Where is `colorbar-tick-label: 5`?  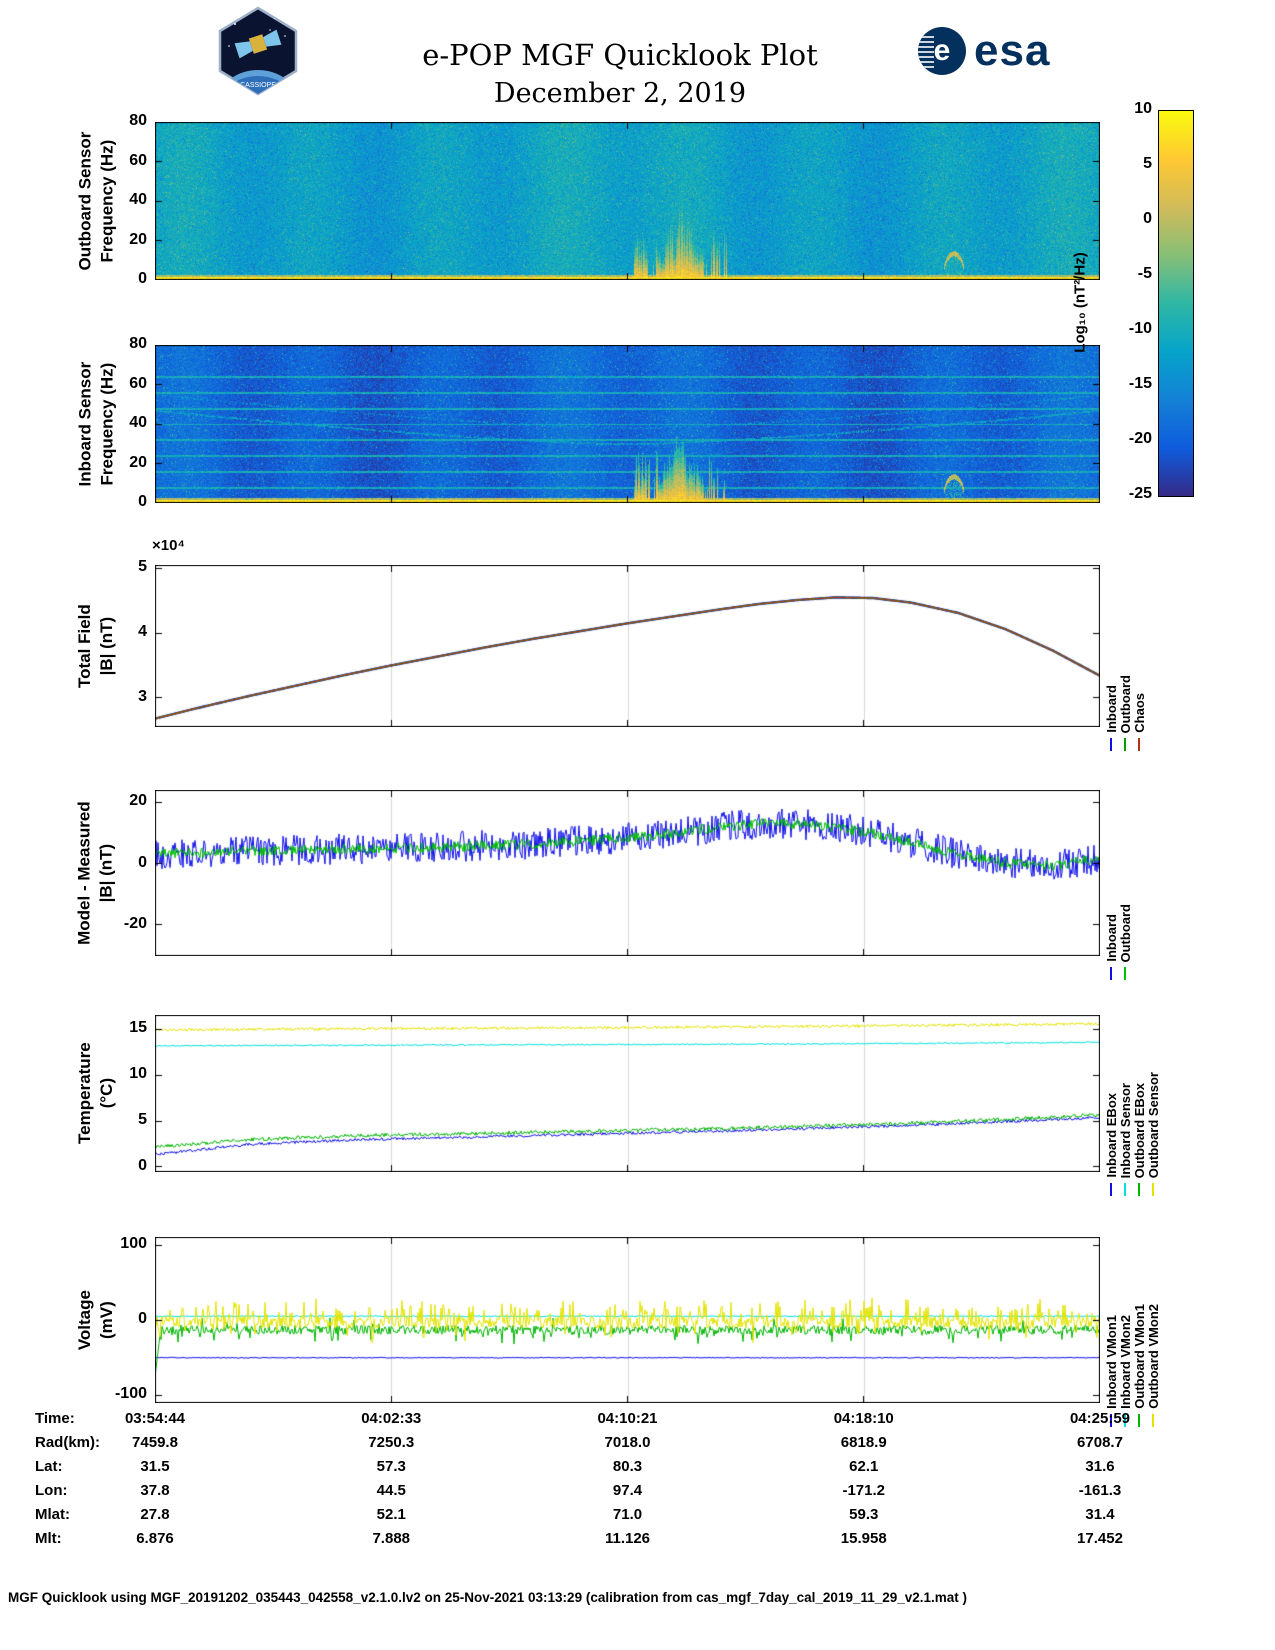
colorbar-tick-label: 5 is located at coordinates (1147, 163).